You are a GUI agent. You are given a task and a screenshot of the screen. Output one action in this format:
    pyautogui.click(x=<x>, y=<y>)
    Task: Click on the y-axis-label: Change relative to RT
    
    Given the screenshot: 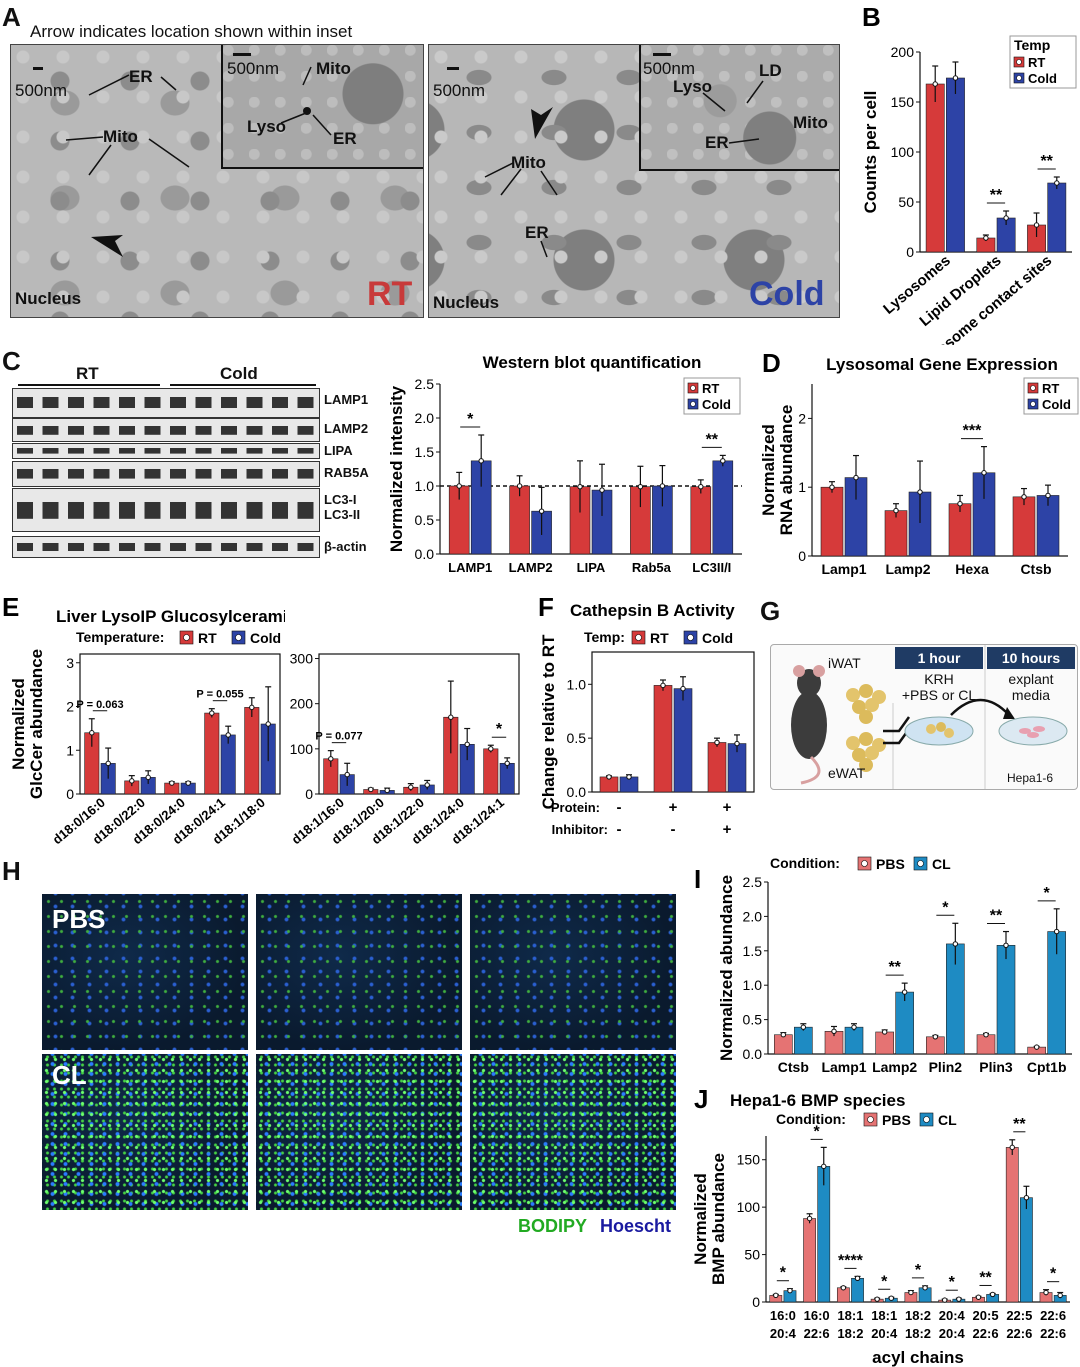 What is the action you would take?
    pyautogui.click(x=548, y=721)
    